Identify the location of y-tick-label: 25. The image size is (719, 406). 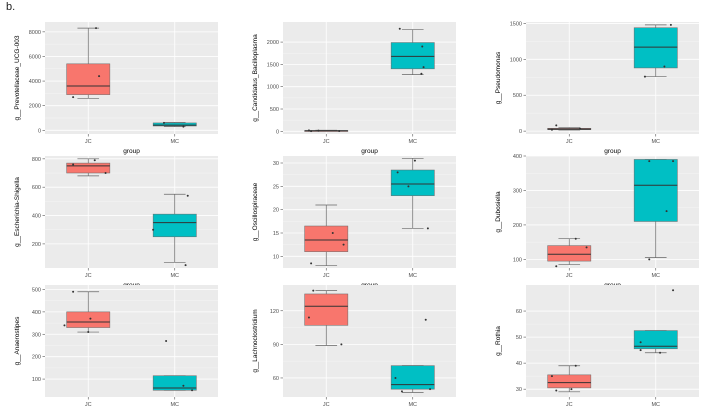
(276, 187).